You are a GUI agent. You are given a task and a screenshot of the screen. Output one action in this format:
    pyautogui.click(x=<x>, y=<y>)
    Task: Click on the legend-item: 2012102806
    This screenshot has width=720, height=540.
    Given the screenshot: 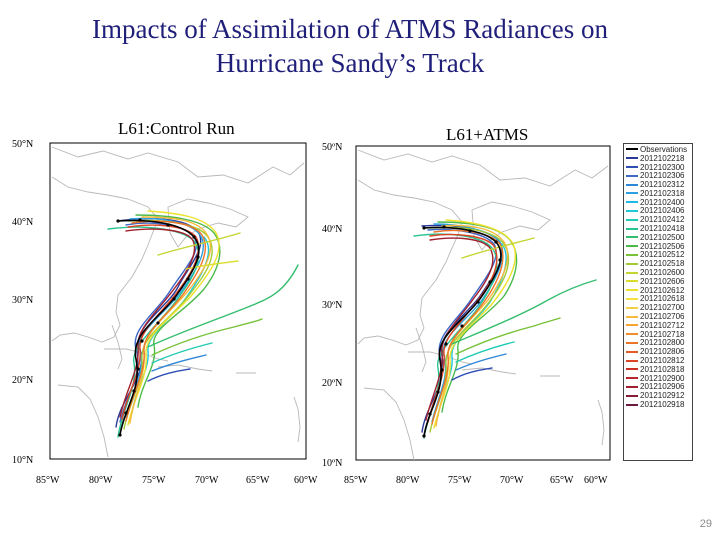 What is the action you would take?
    pyautogui.click(x=658, y=351)
    